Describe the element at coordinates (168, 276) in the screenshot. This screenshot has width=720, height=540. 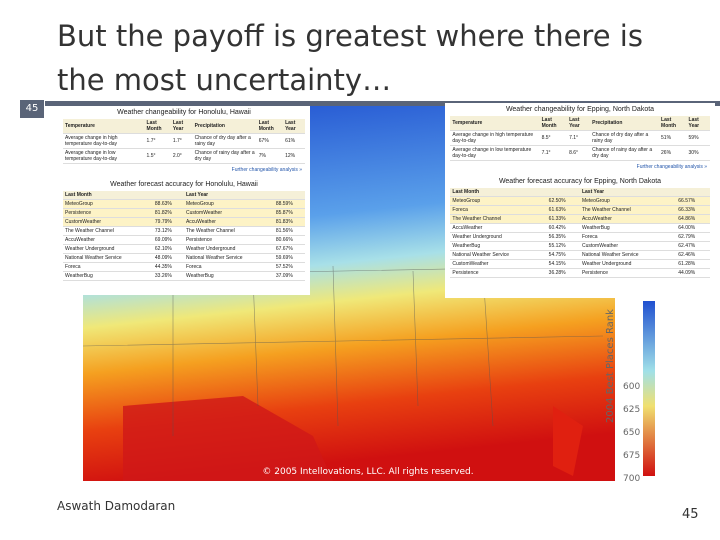
I see `table-cell: 33.26%` at that location.